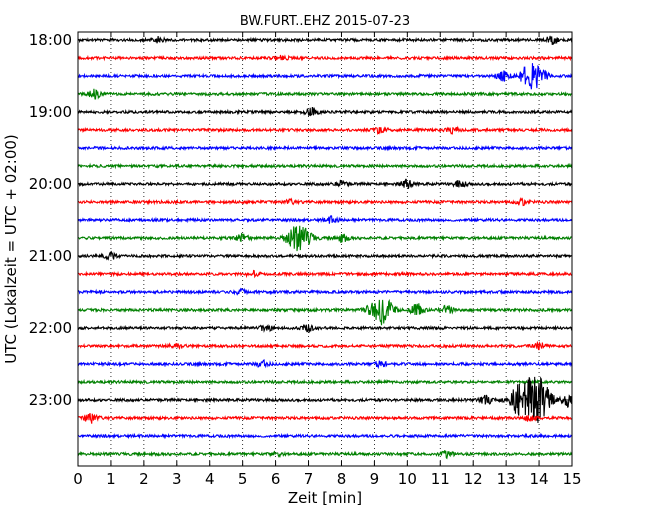  I want to click on trace-2030, so click(325, 219).